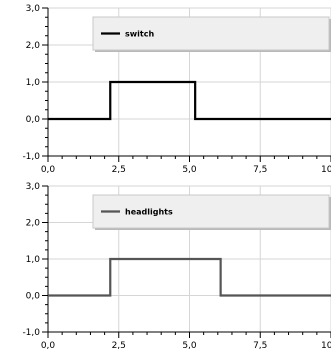 This screenshot has width=331, height=358. Describe the element at coordinates (189, 100) in the screenshot. I see `series-line-switch` at that location.